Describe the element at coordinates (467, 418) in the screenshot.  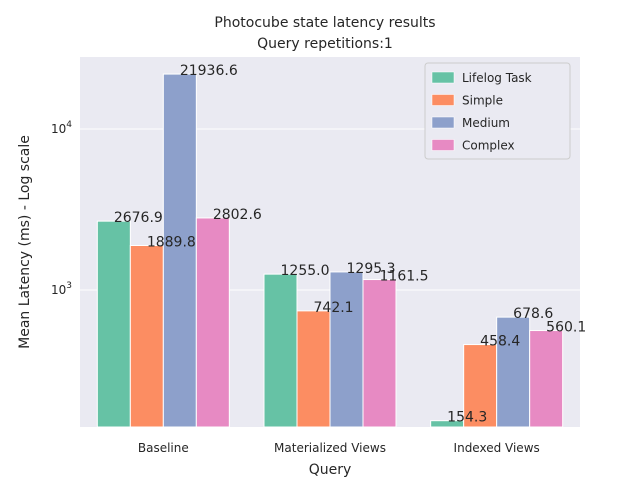
I see `bar-value-label: 154.3` at that location.